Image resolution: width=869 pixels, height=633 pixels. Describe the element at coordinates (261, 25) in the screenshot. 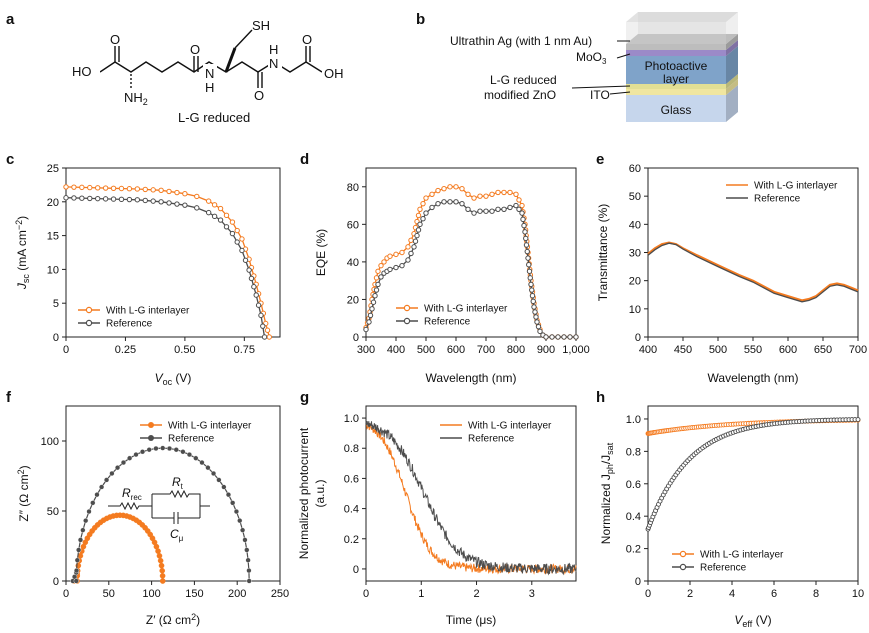

I see `atom-sh: SH` at that location.